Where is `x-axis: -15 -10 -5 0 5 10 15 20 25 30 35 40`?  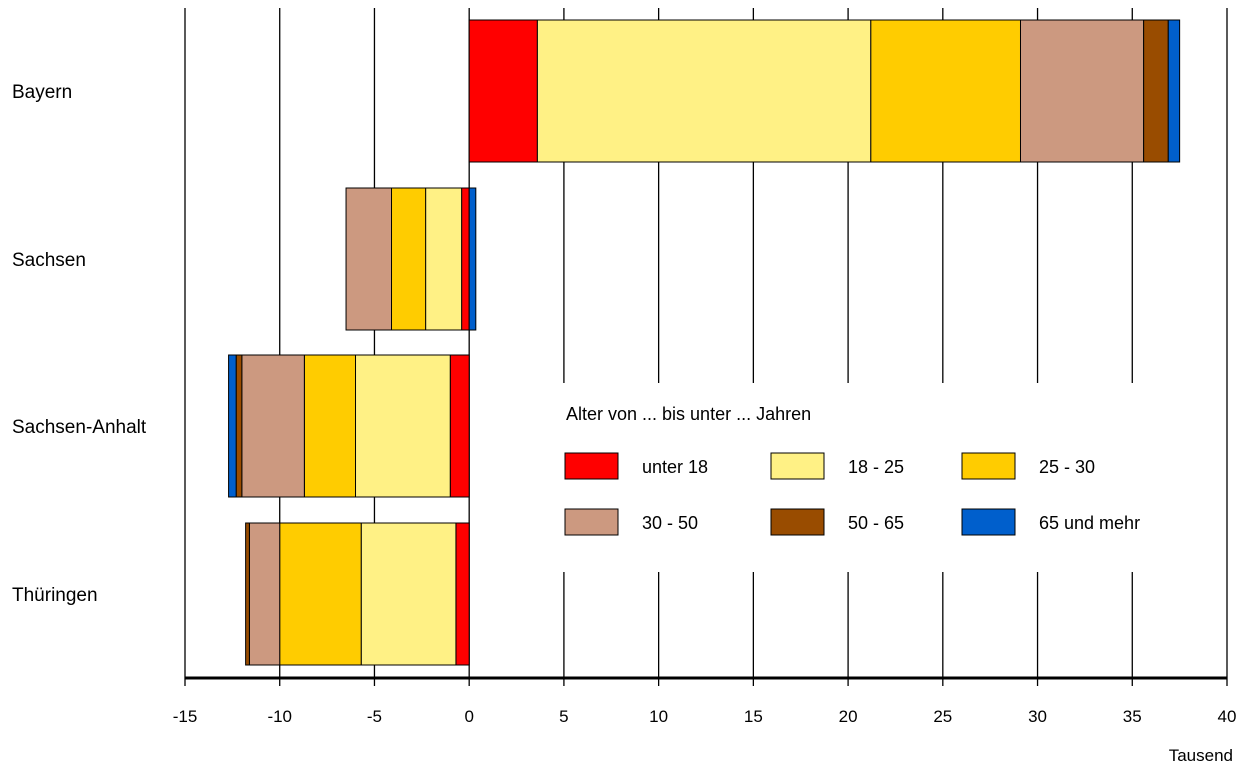
x-axis: -15 -10 -5 0 5 10 15 20 25 30 35 40 is located at coordinates (705, 701).